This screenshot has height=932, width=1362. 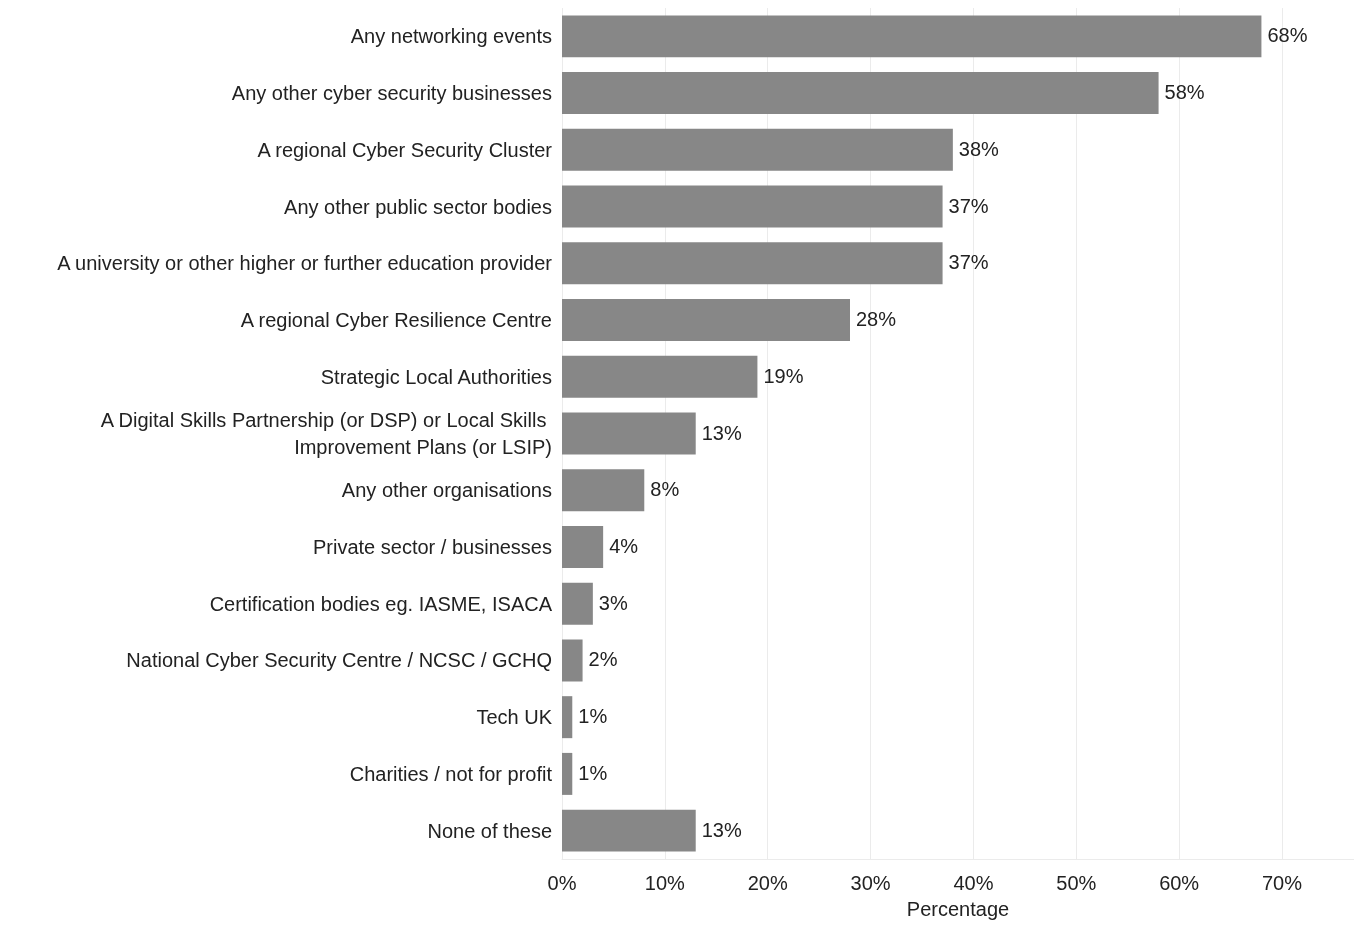 What do you see at coordinates (613, 602) in the screenshot?
I see `data-label: 3%` at bounding box center [613, 602].